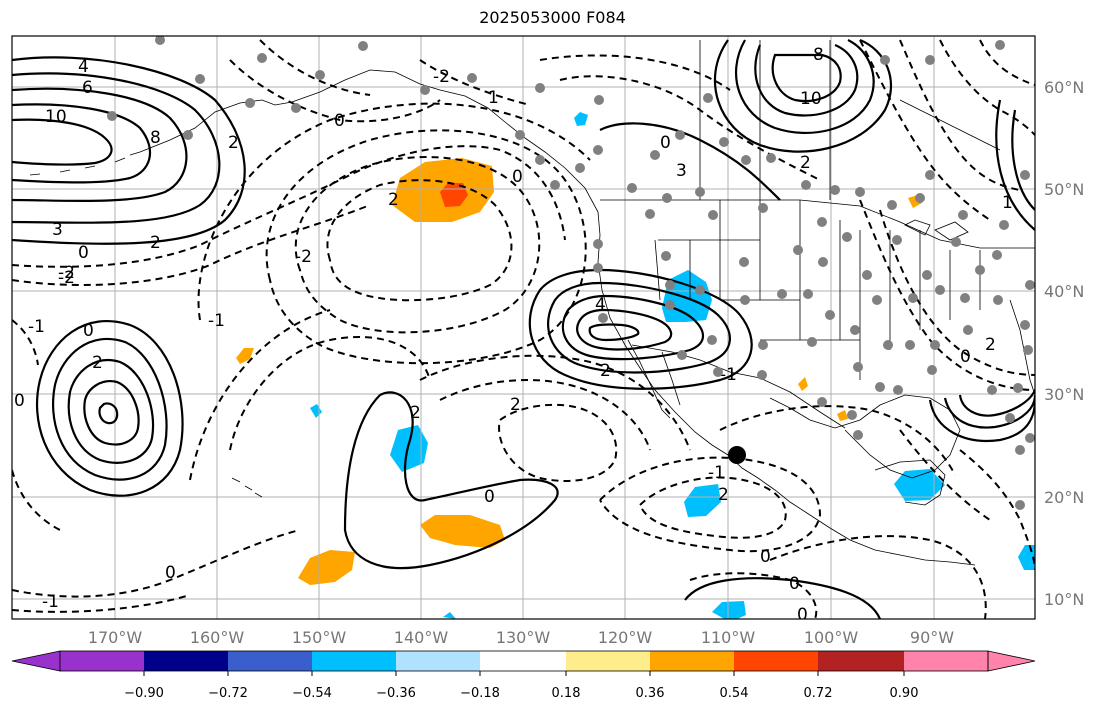 Image resolution: width=1105 pixels, height=712 pixels. Describe the element at coordinates (1022, 347) in the screenshot. I see `east-coast` at that location.